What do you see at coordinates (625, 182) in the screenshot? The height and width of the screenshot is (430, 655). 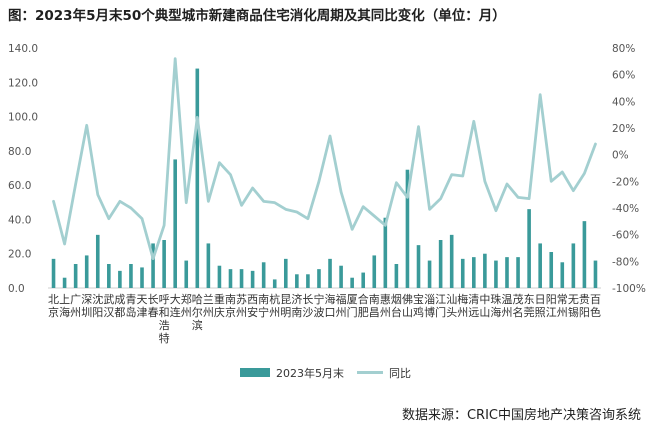 I see `right-tick-label: -20%` at bounding box center [625, 182].